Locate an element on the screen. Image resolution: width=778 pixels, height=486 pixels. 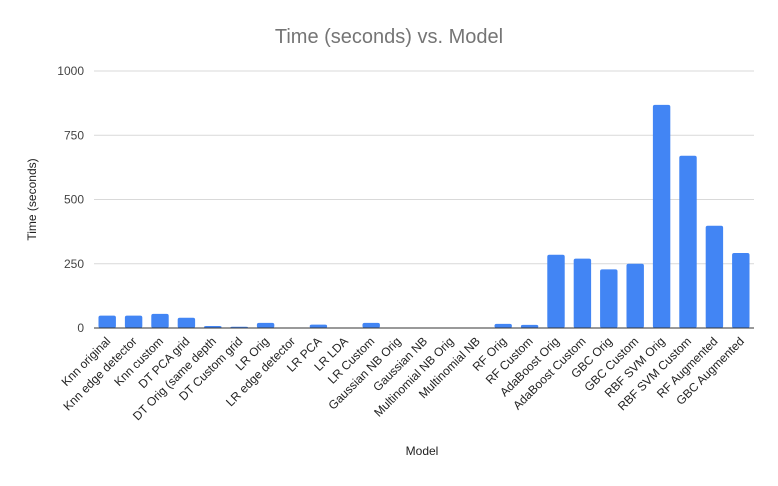
x-axis-title: Model is located at coordinates (422, 451).